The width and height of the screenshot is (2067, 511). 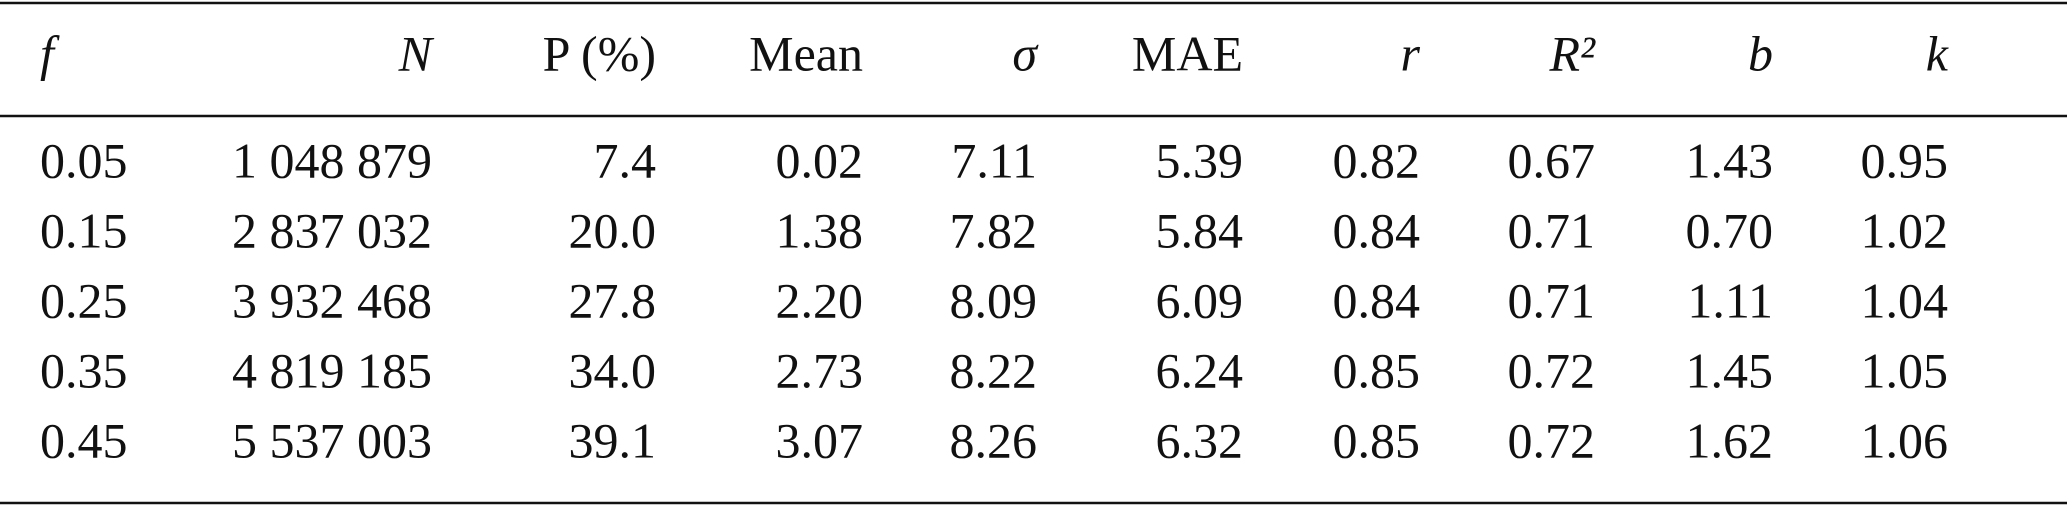 I want to click on table-cell: 0.15, so click(x=84, y=230).